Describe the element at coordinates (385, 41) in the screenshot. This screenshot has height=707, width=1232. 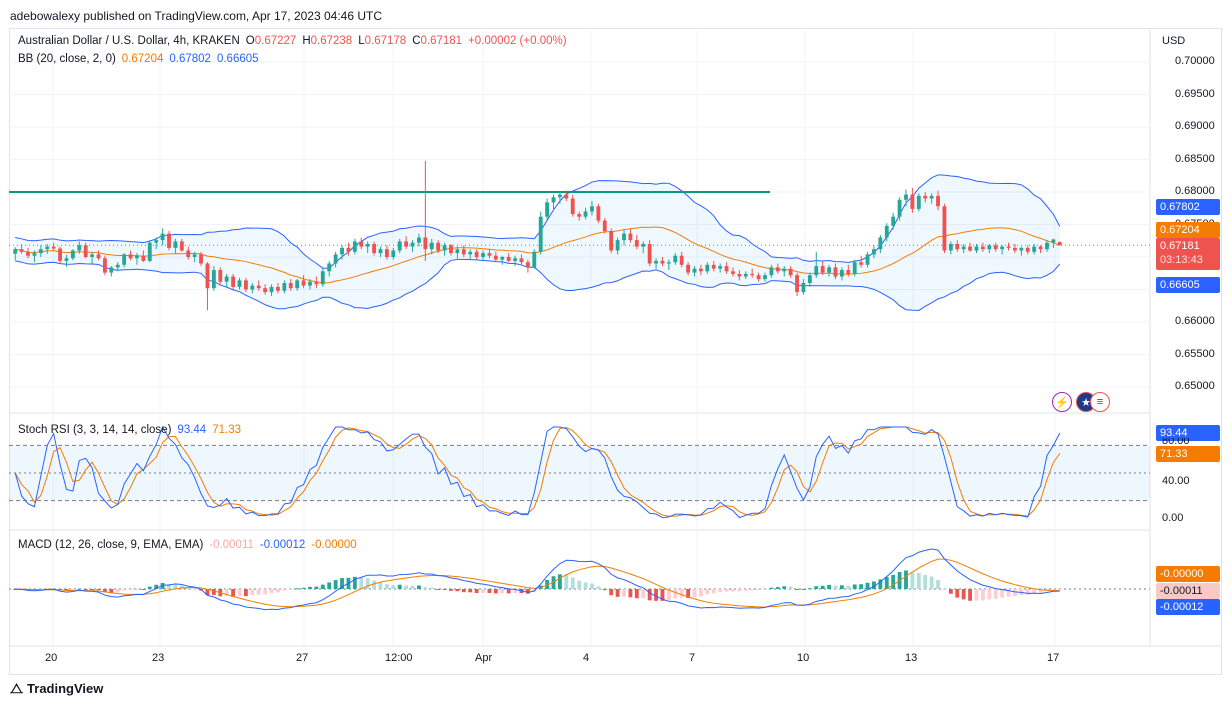
I see `low-value: 0.67178` at that location.